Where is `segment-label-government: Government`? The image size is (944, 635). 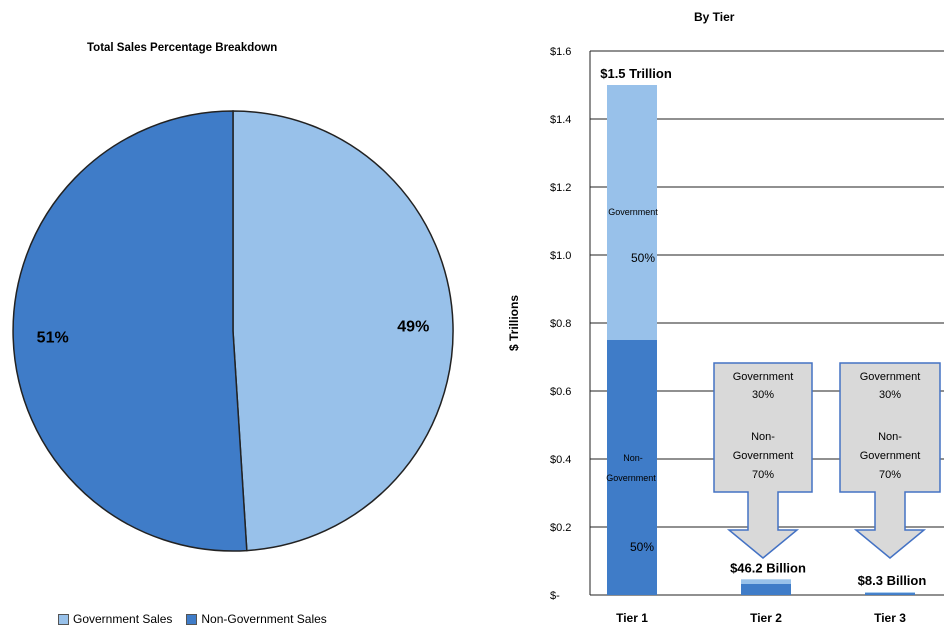 segment-label-government: Government is located at coordinates (633, 212).